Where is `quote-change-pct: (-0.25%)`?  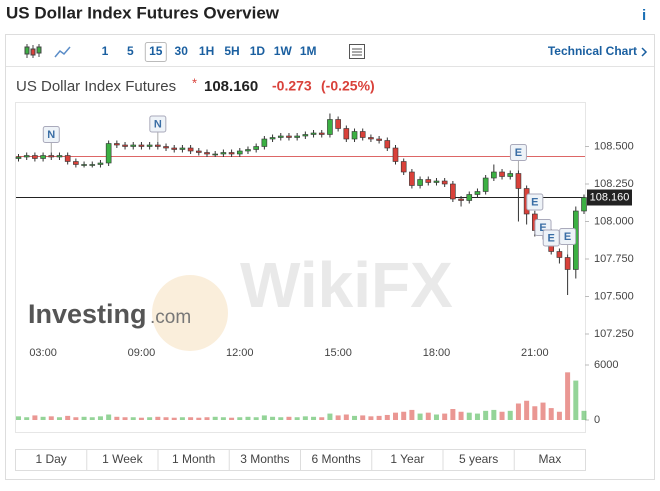
quote-change-pct: (-0.25%) is located at coordinates (348, 86).